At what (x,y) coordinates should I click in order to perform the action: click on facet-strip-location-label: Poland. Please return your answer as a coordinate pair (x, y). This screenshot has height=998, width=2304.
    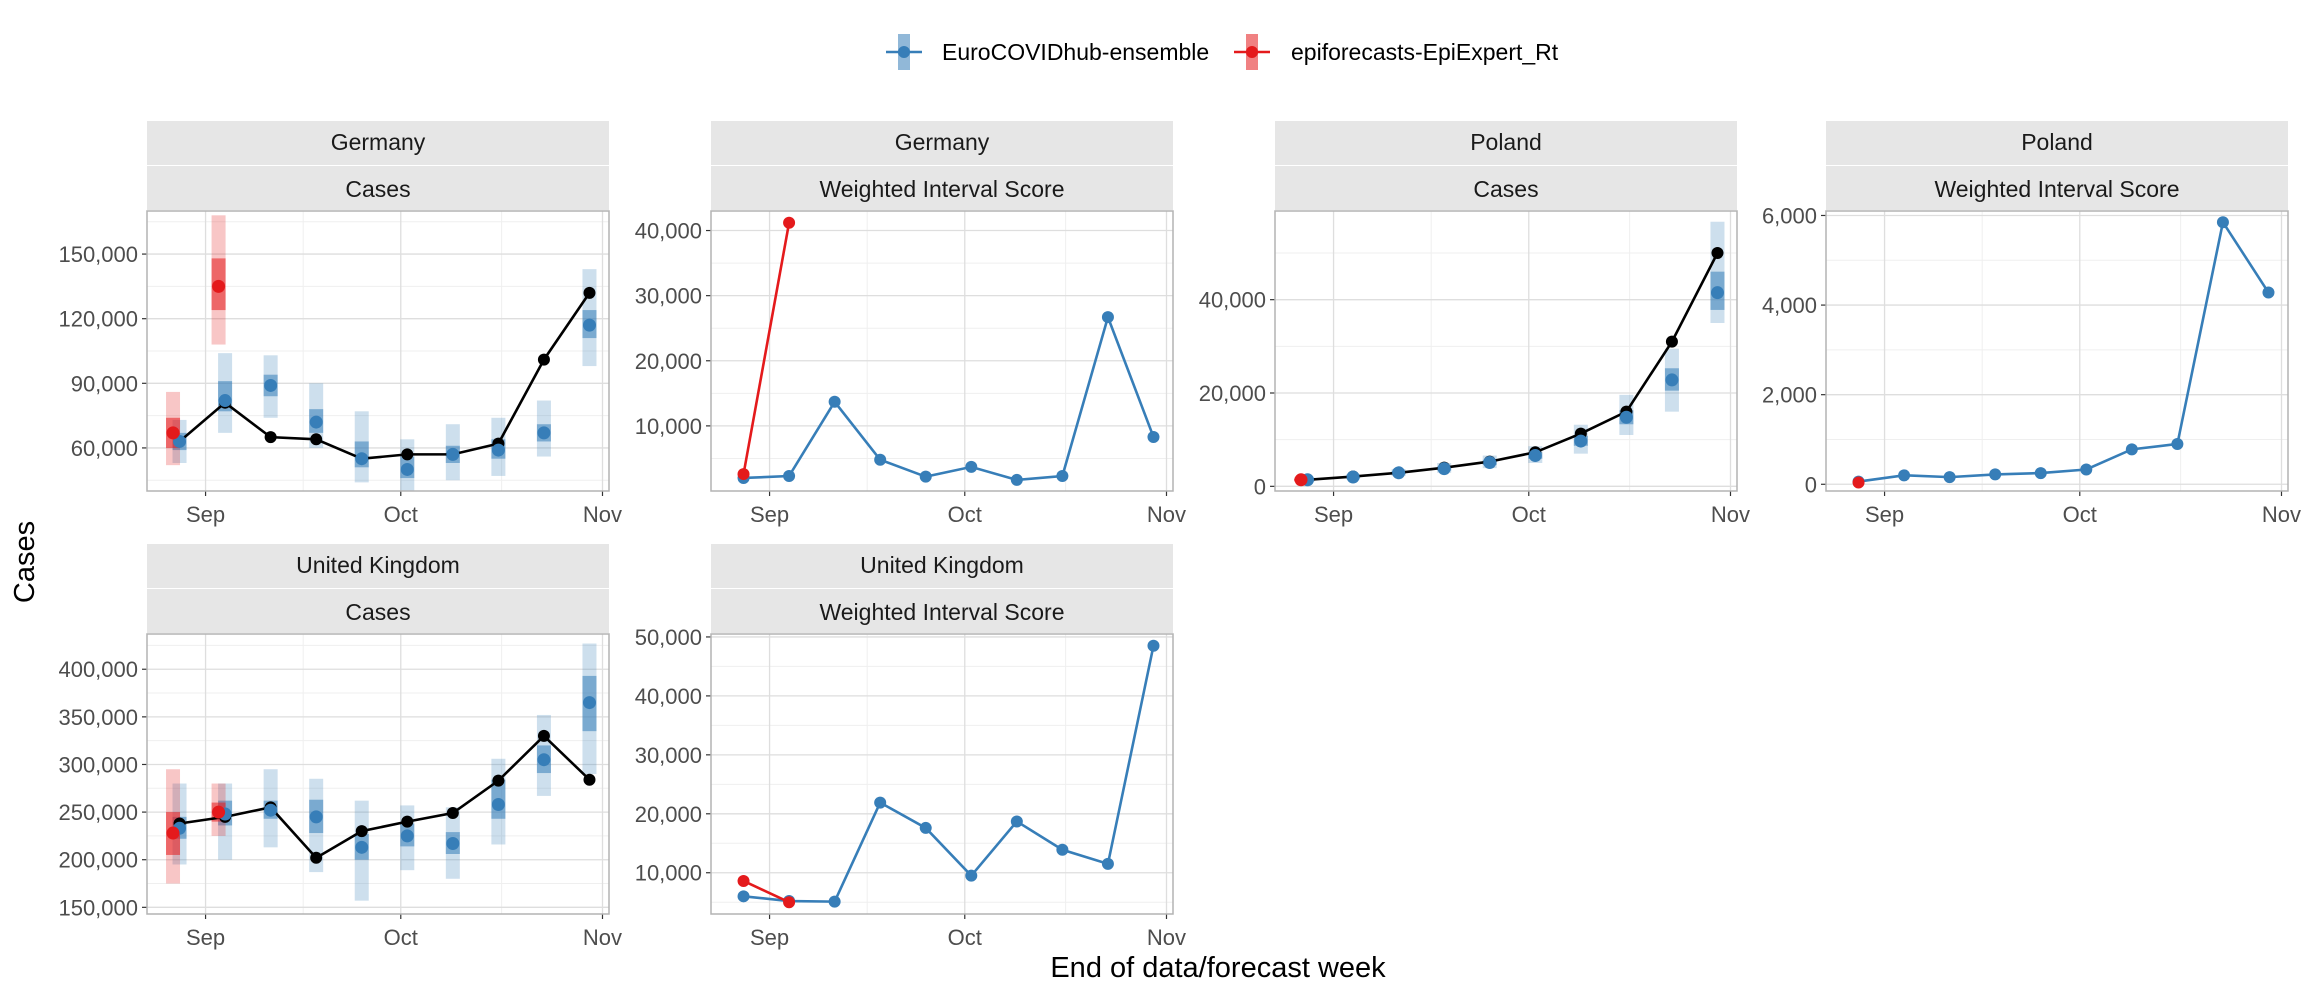
    Looking at the image, I should click on (2057, 142).